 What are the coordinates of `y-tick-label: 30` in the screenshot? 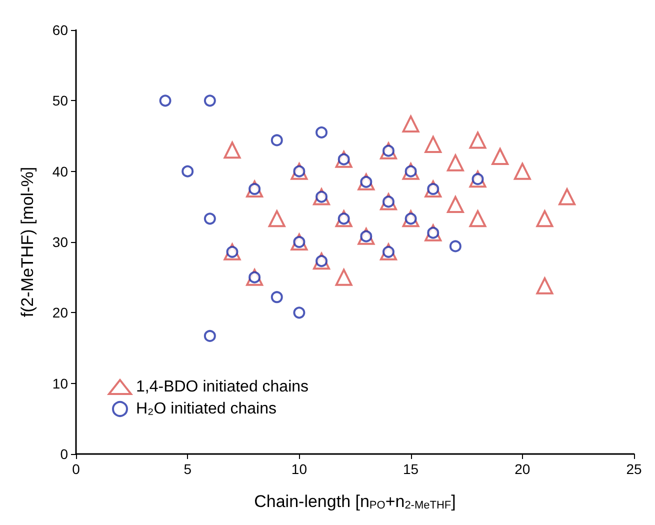 It's located at (60, 242).